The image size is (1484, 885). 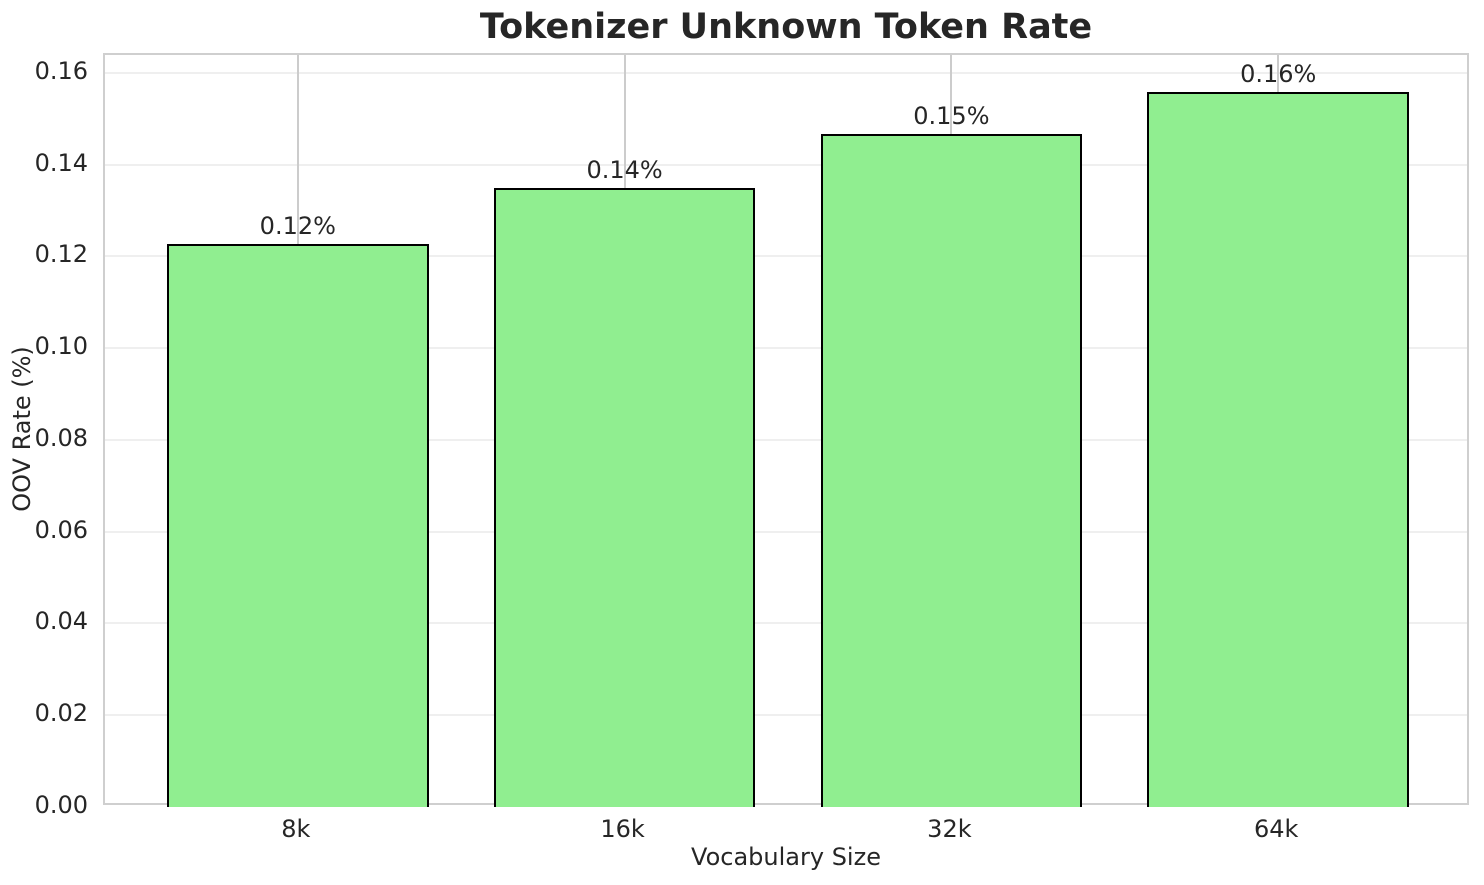 I want to click on bar-32k, so click(x=951, y=470).